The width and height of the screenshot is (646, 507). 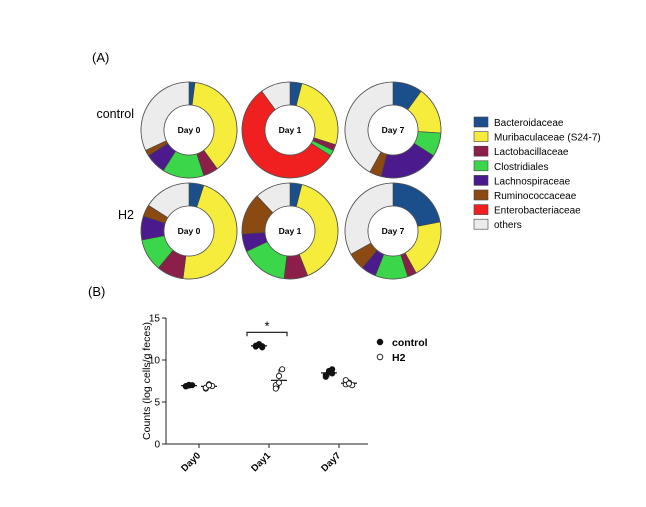 I want to click on row-label-h2: H2, so click(x=126, y=215).